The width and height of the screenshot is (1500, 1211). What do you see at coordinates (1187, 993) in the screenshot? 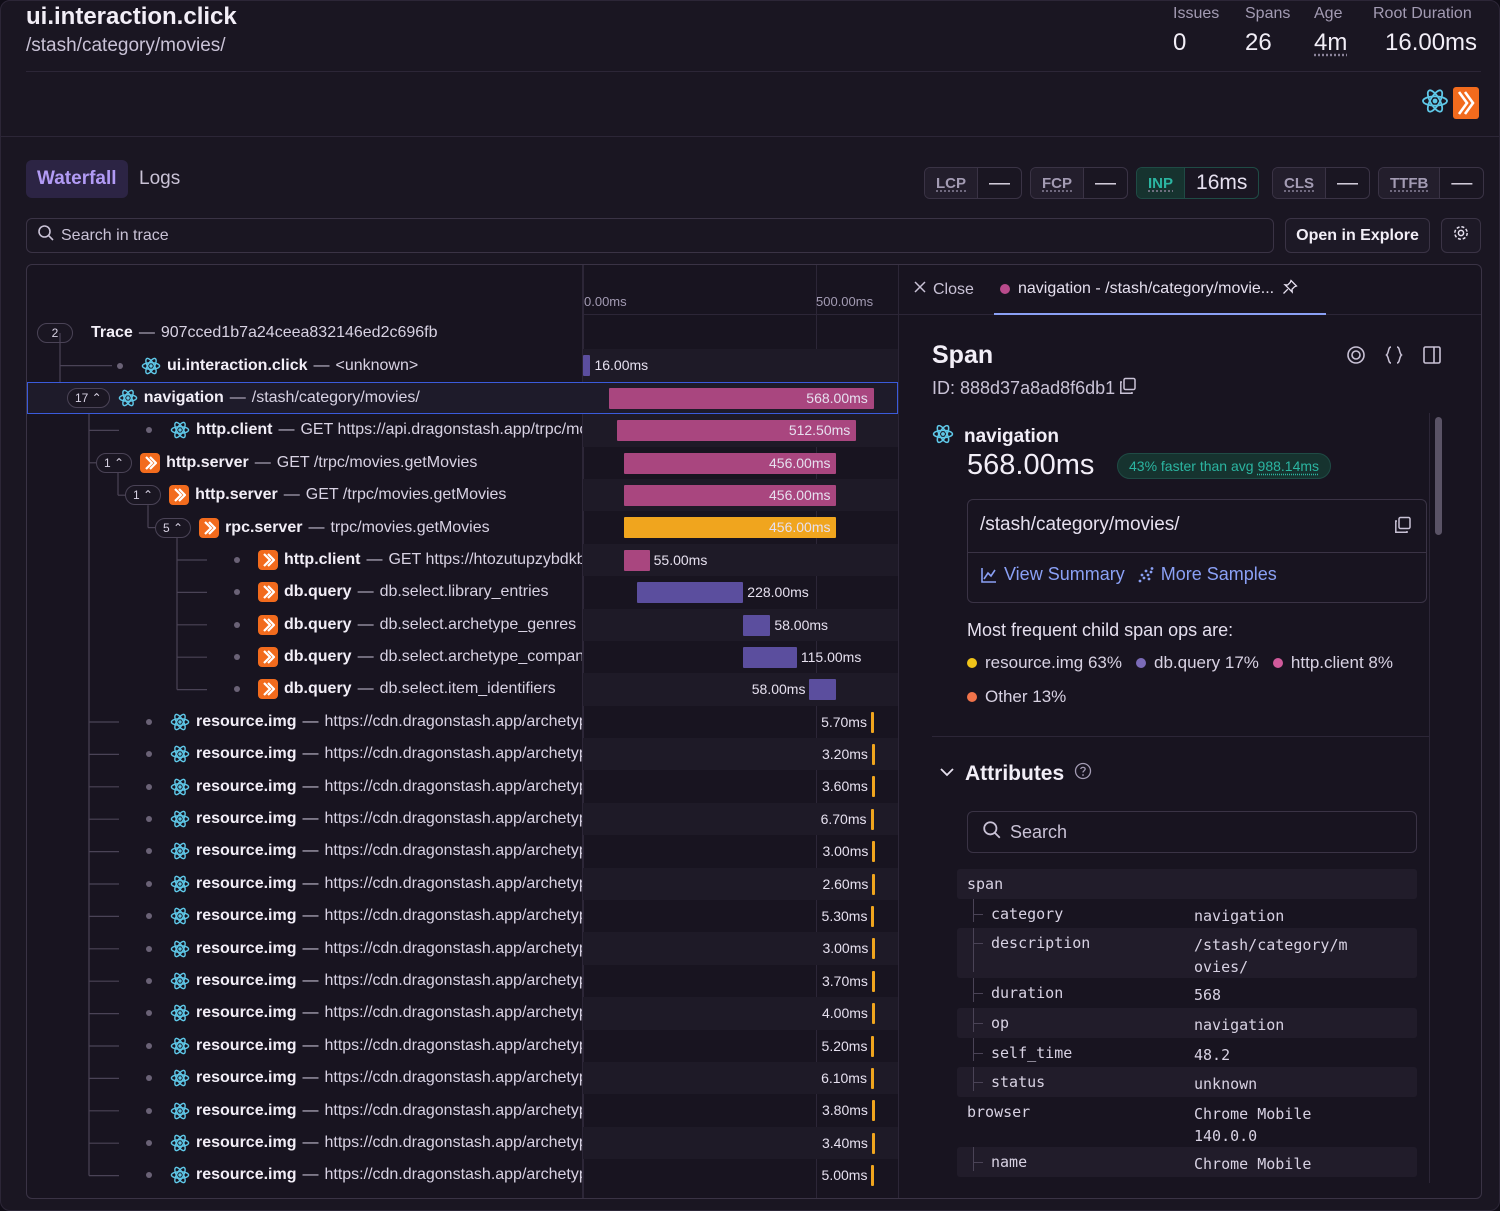
I see `attribute-row: duration 568` at bounding box center [1187, 993].